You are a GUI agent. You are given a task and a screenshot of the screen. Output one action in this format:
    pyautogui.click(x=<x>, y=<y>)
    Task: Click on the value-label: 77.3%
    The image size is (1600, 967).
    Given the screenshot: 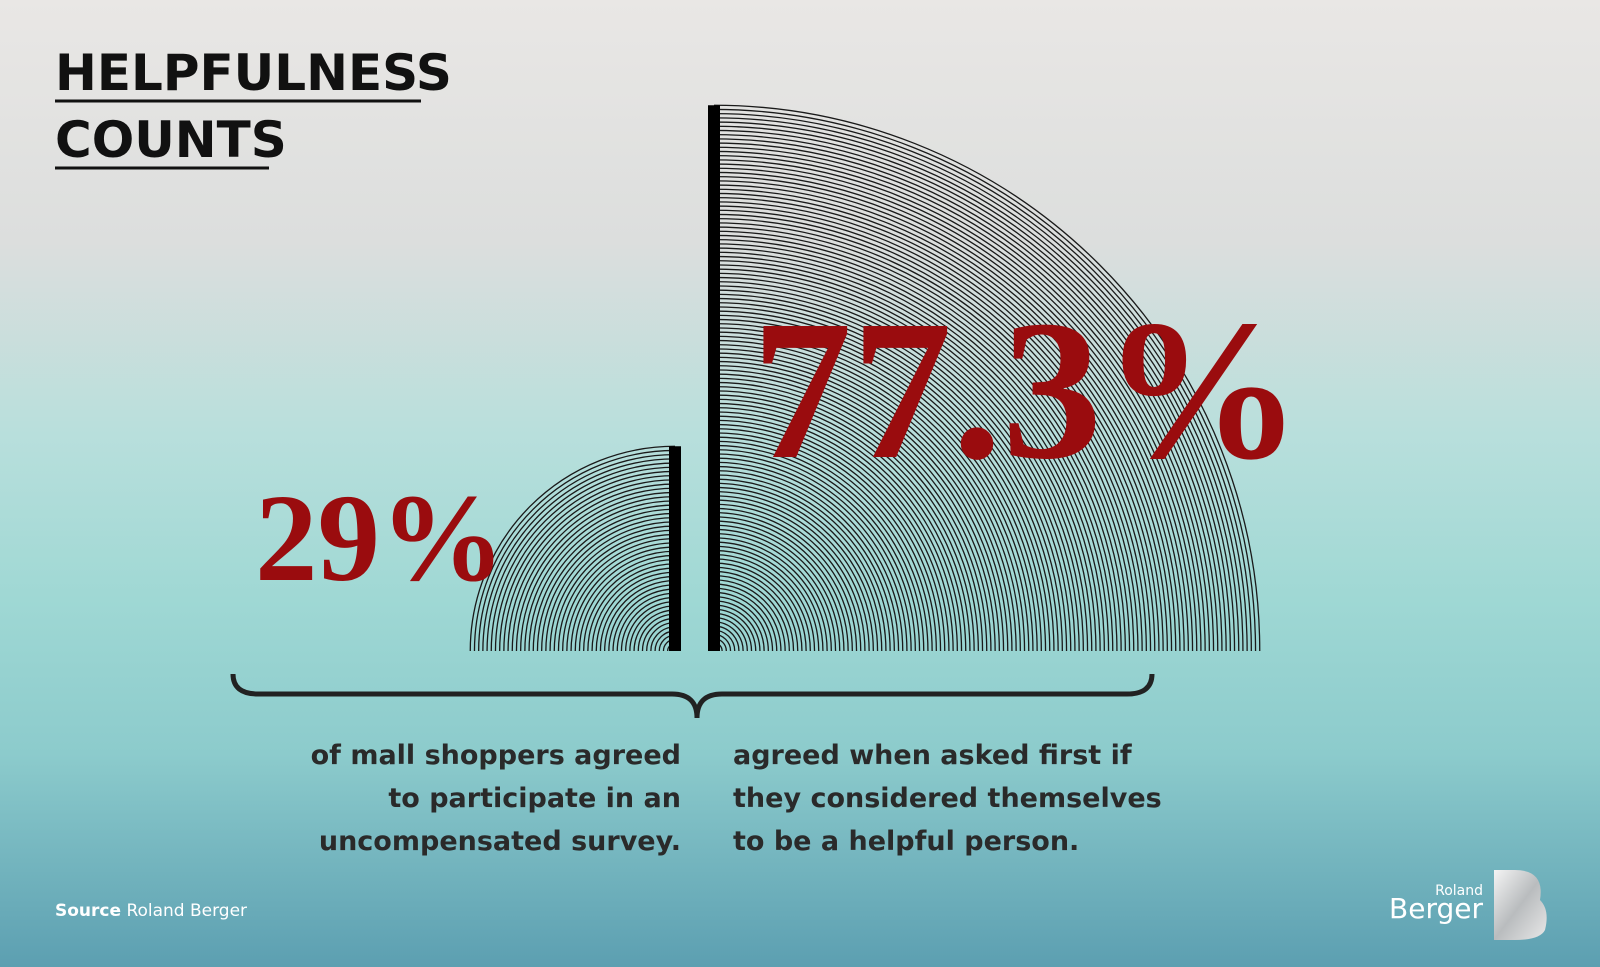 What is the action you would take?
    pyautogui.click(x=1027, y=390)
    